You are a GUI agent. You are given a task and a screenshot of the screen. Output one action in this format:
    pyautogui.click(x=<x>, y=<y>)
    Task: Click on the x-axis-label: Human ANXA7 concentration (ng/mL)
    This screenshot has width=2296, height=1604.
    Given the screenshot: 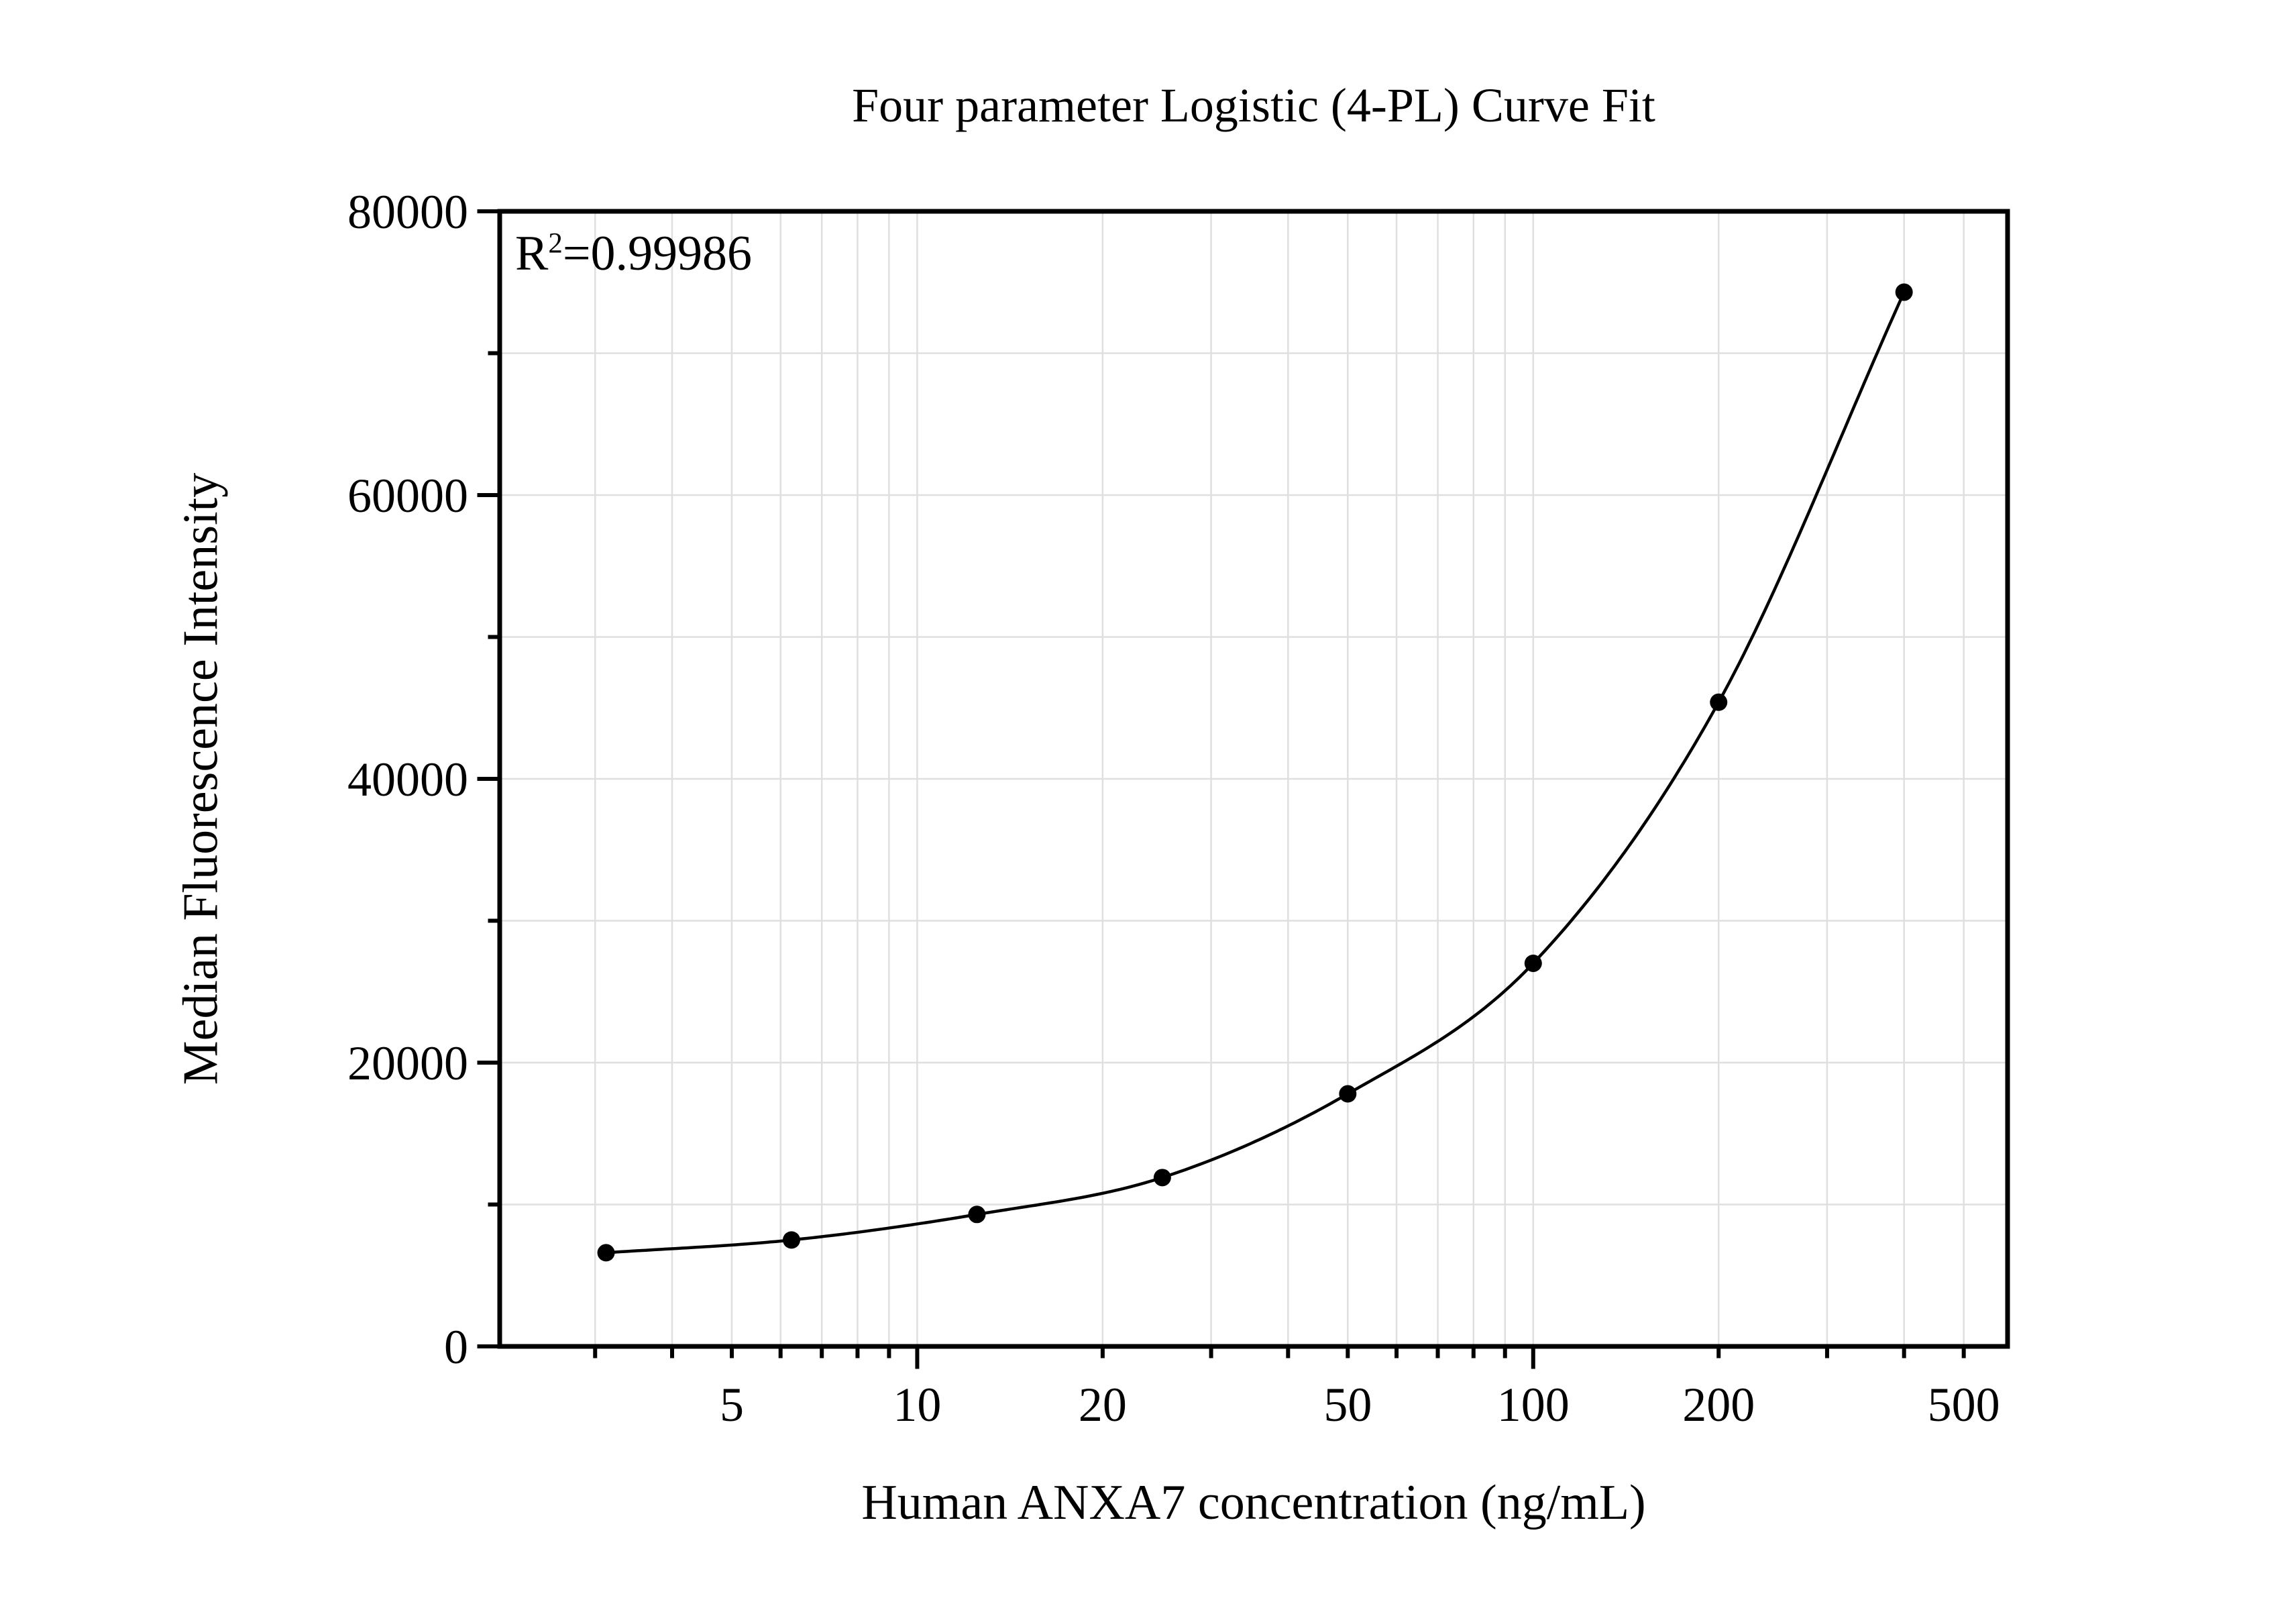 What is the action you would take?
    pyautogui.click(x=1253, y=1502)
    